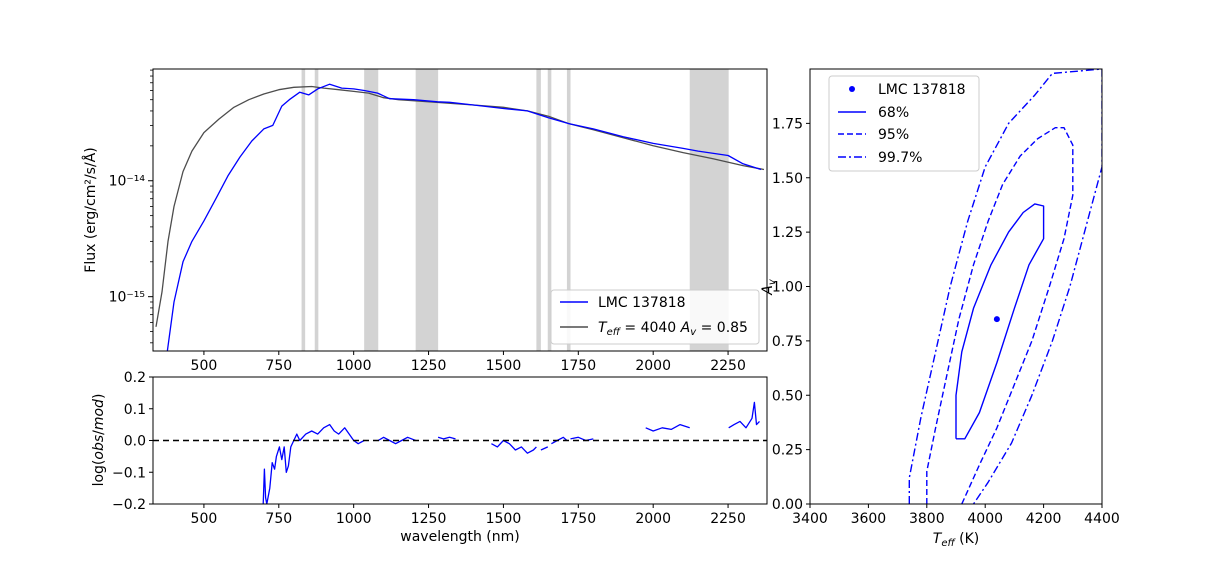 This screenshot has width=1224, height=576. I want to click on spectrum-y-ticks: 10⁻¹⁵ 10⁻¹⁴, so click(131, 206).